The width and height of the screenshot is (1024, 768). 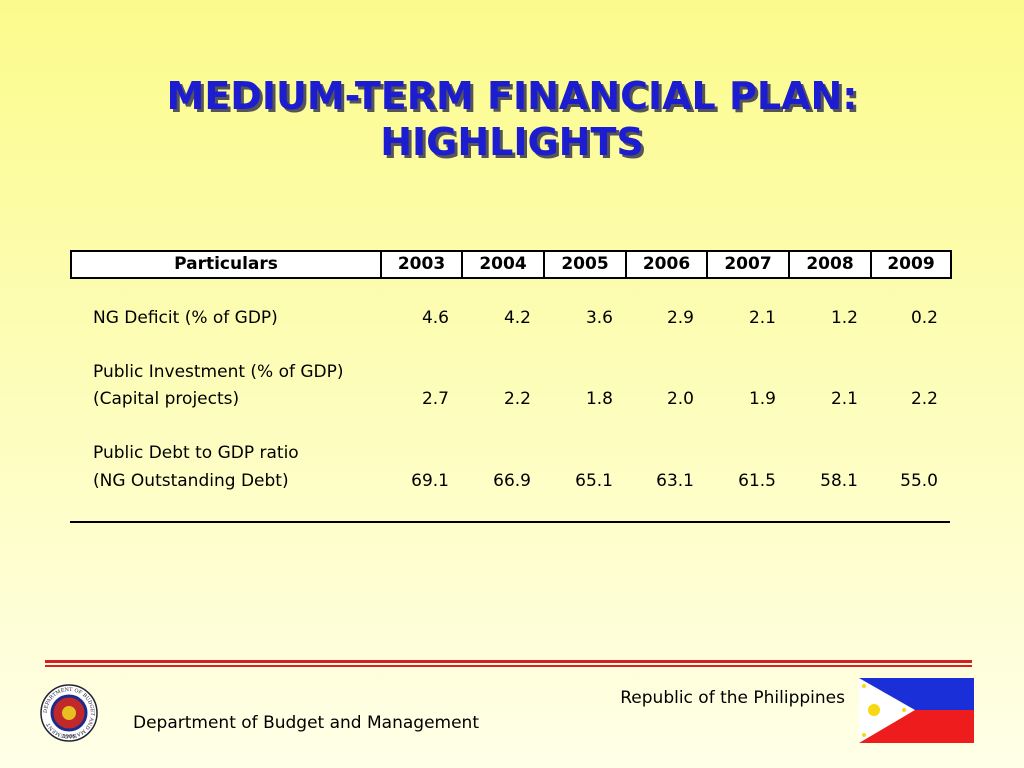 What do you see at coordinates (910, 264) in the screenshot?
I see `header-cell: 2009` at bounding box center [910, 264].